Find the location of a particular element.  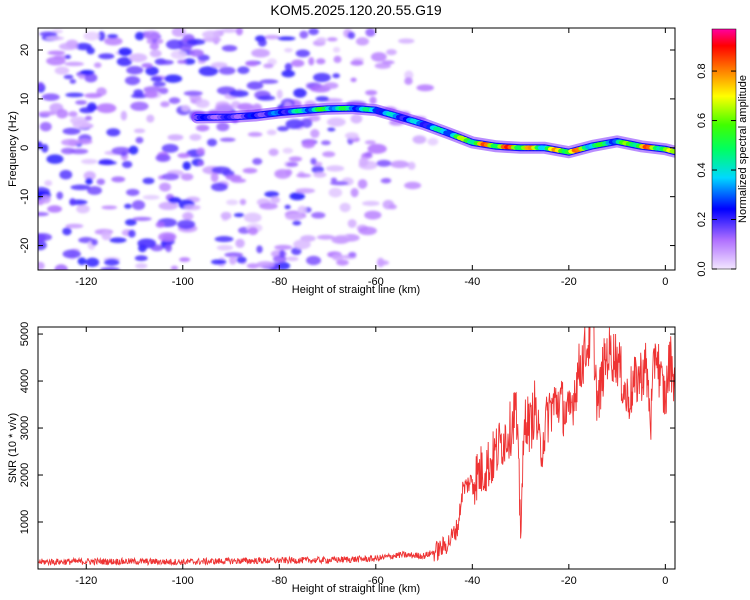

x-tick-label: -40 is located at coordinates (472, 581).